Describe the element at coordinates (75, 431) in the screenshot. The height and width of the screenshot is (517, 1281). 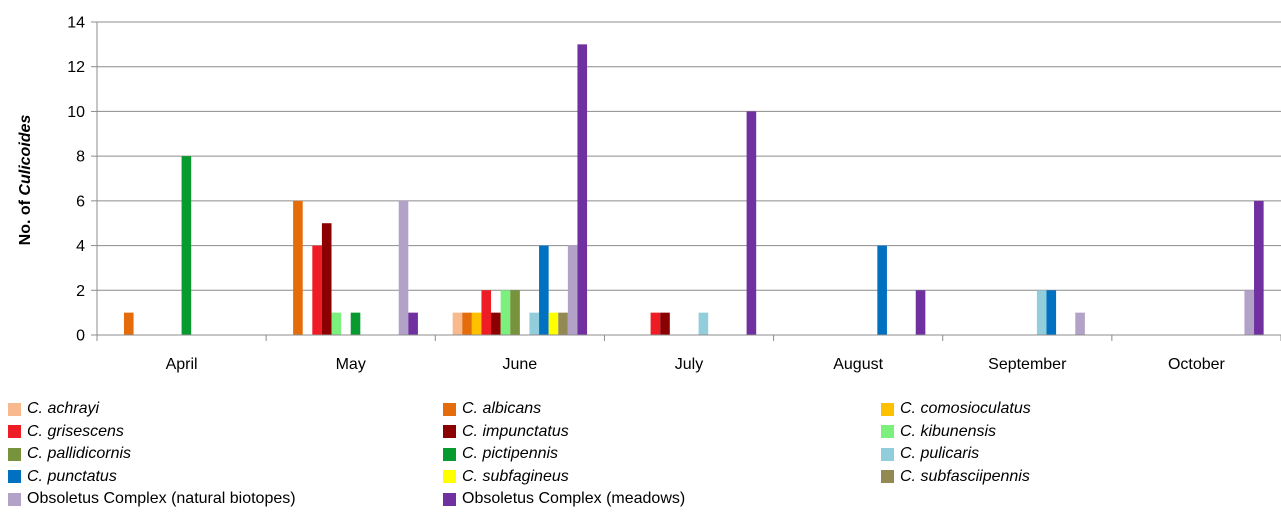
I see `legend-label: C. grisescens` at that location.